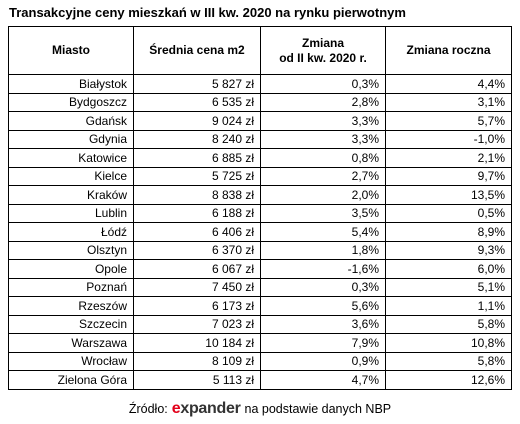 The image size is (520, 424). I want to click on table-cell: Poznań, so click(71, 287).